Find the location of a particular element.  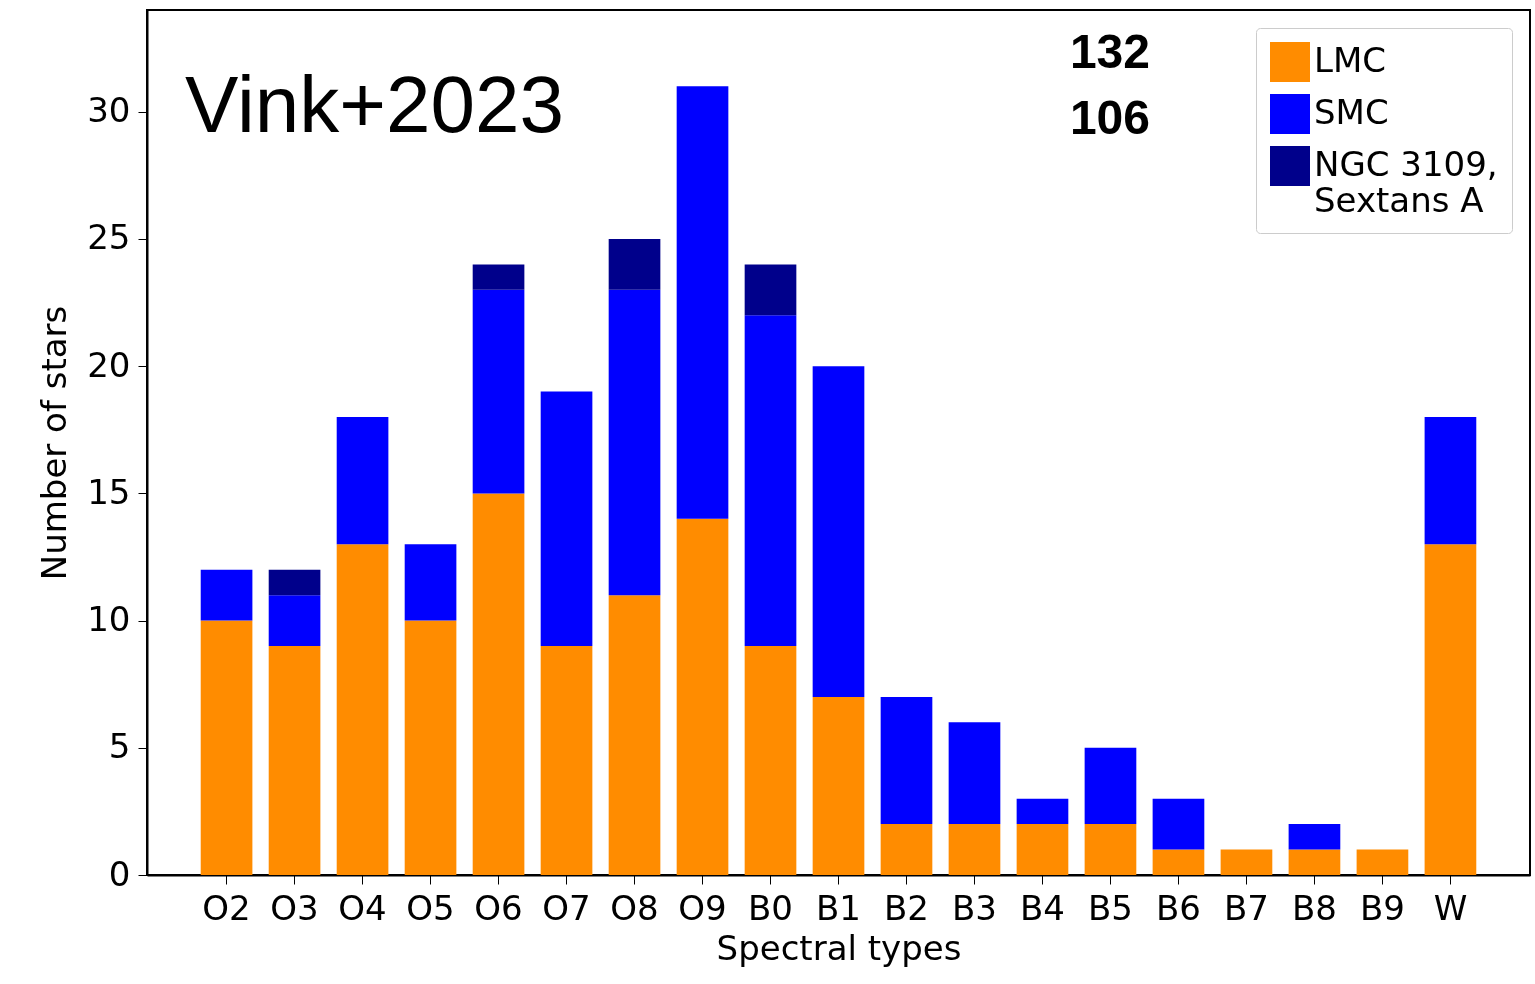

x-axis-title: Spectral types is located at coordinates (839, 947).